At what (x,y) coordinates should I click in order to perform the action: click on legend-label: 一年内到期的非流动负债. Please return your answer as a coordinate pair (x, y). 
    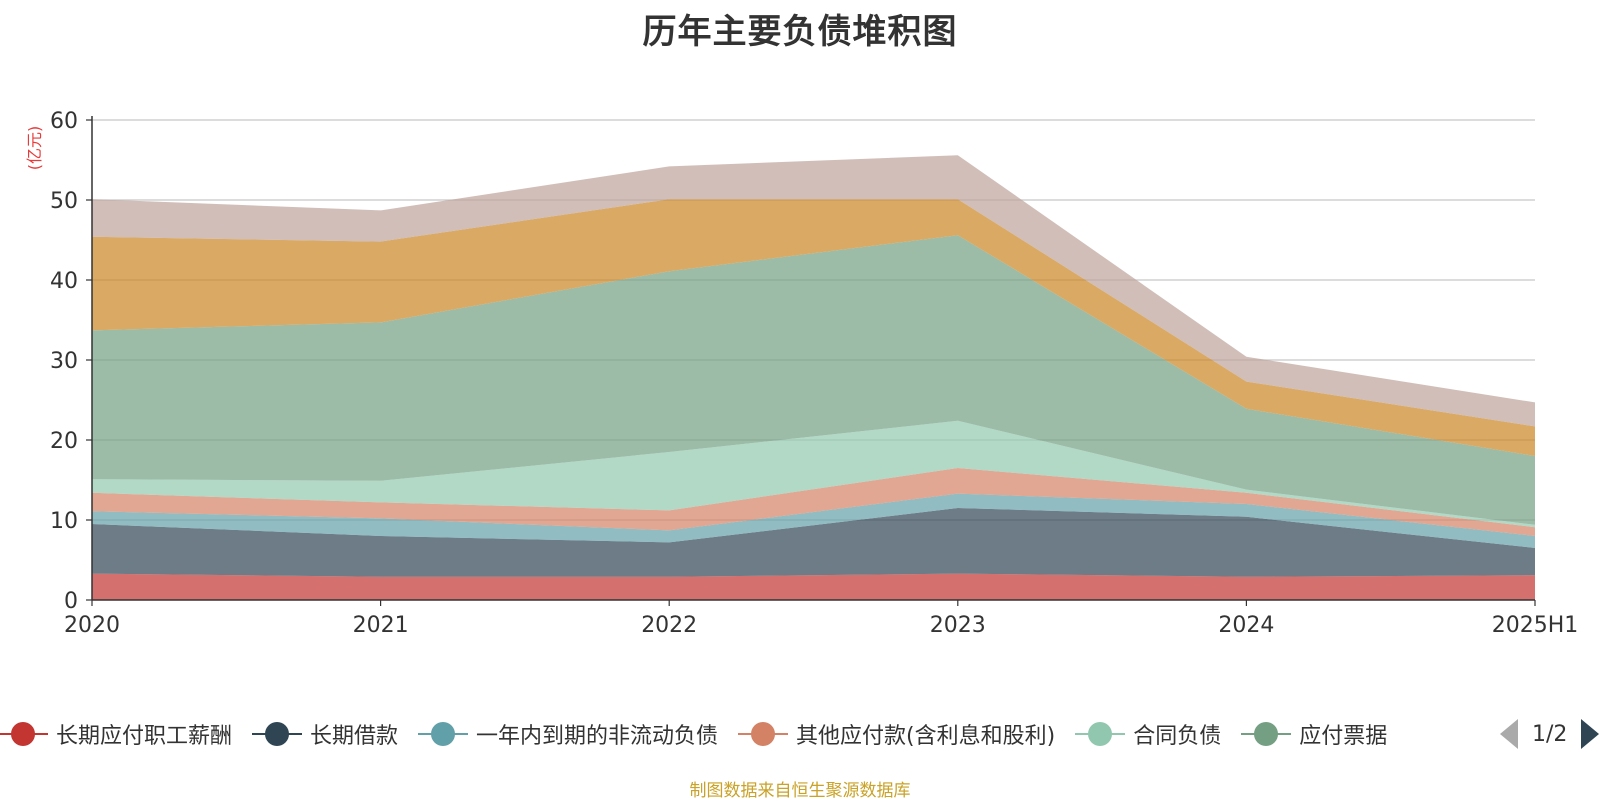
    Looking at the image, I should click on (597, 736).